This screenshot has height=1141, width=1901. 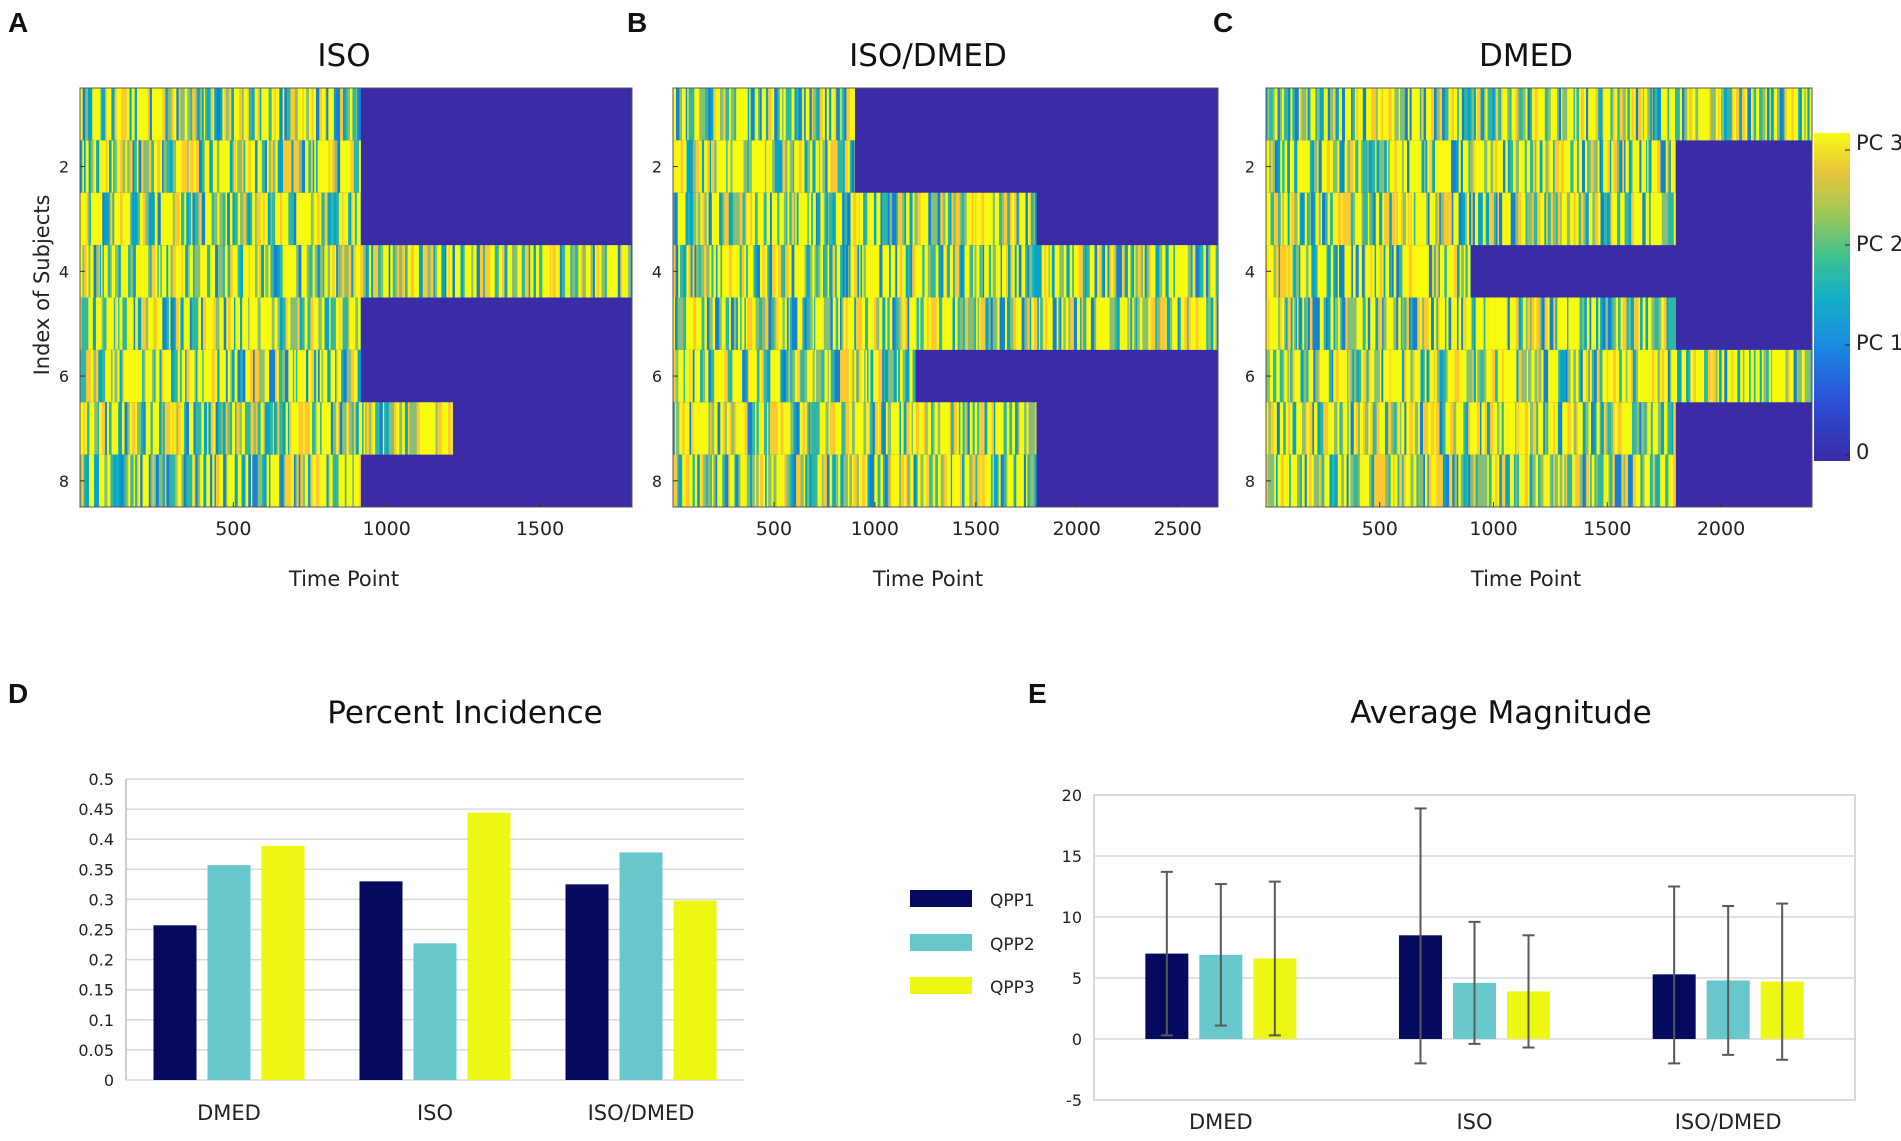 What do you see at coordinates (587, 982) in the screenshot?
I see `bar-qpp1-iso-dmed` at bounding box center [587, 982].